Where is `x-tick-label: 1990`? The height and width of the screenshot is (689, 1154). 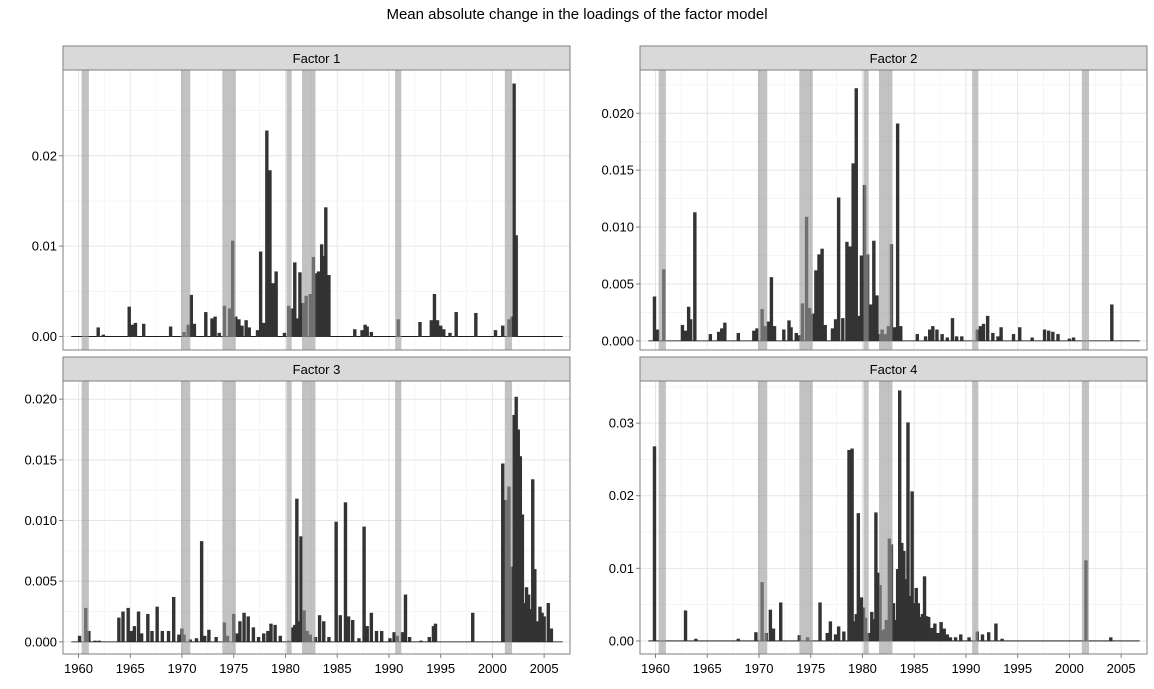
x-tick-label: 1990 is located at coordinates (965, 668).